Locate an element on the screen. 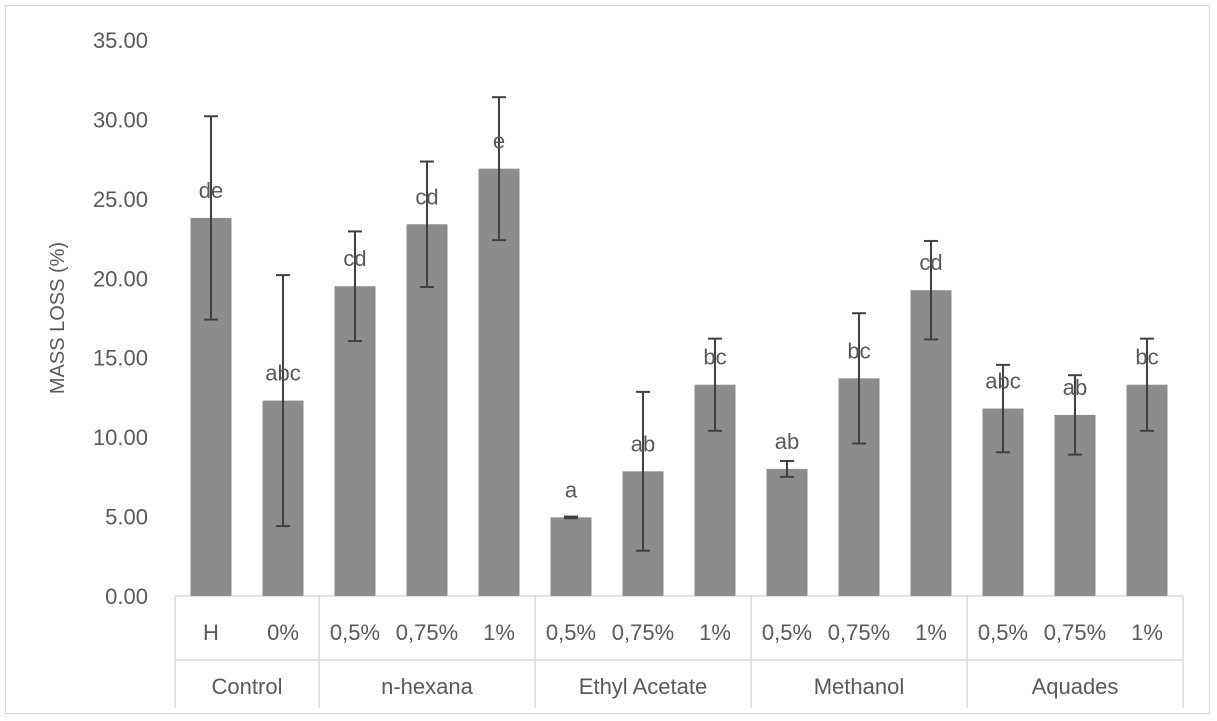  y-tick-label: 25.00 is located at coordinates (120, 199).